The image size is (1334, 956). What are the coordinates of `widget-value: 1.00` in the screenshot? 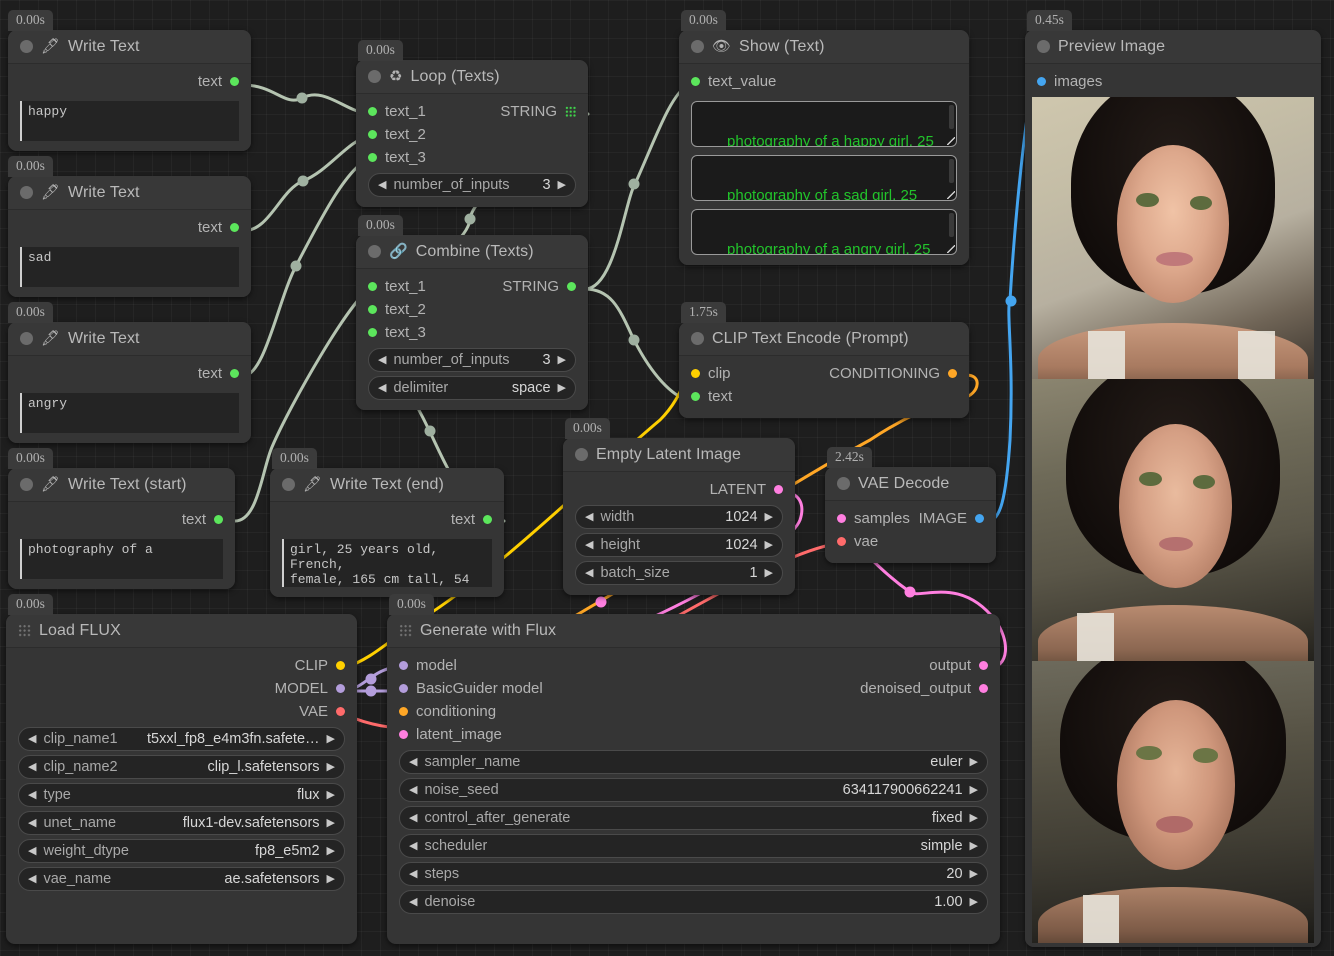 It's located at (948, 902).